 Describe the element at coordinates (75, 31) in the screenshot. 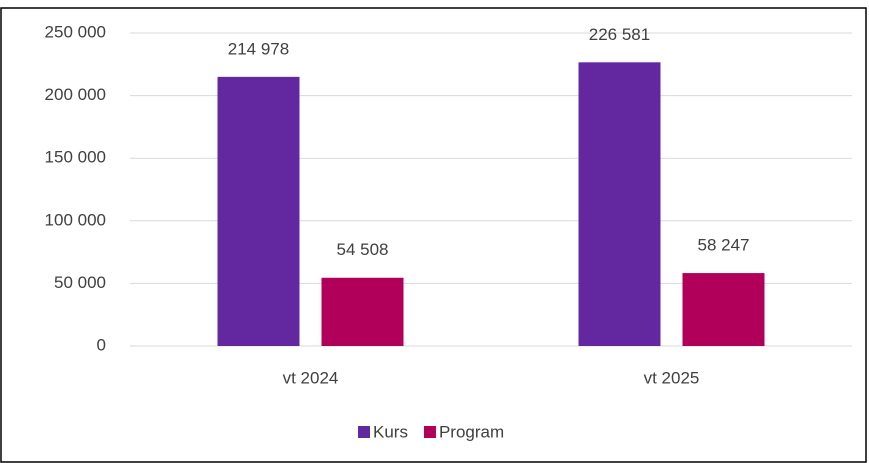

I see `y-tick-label: 250 000` at that location.